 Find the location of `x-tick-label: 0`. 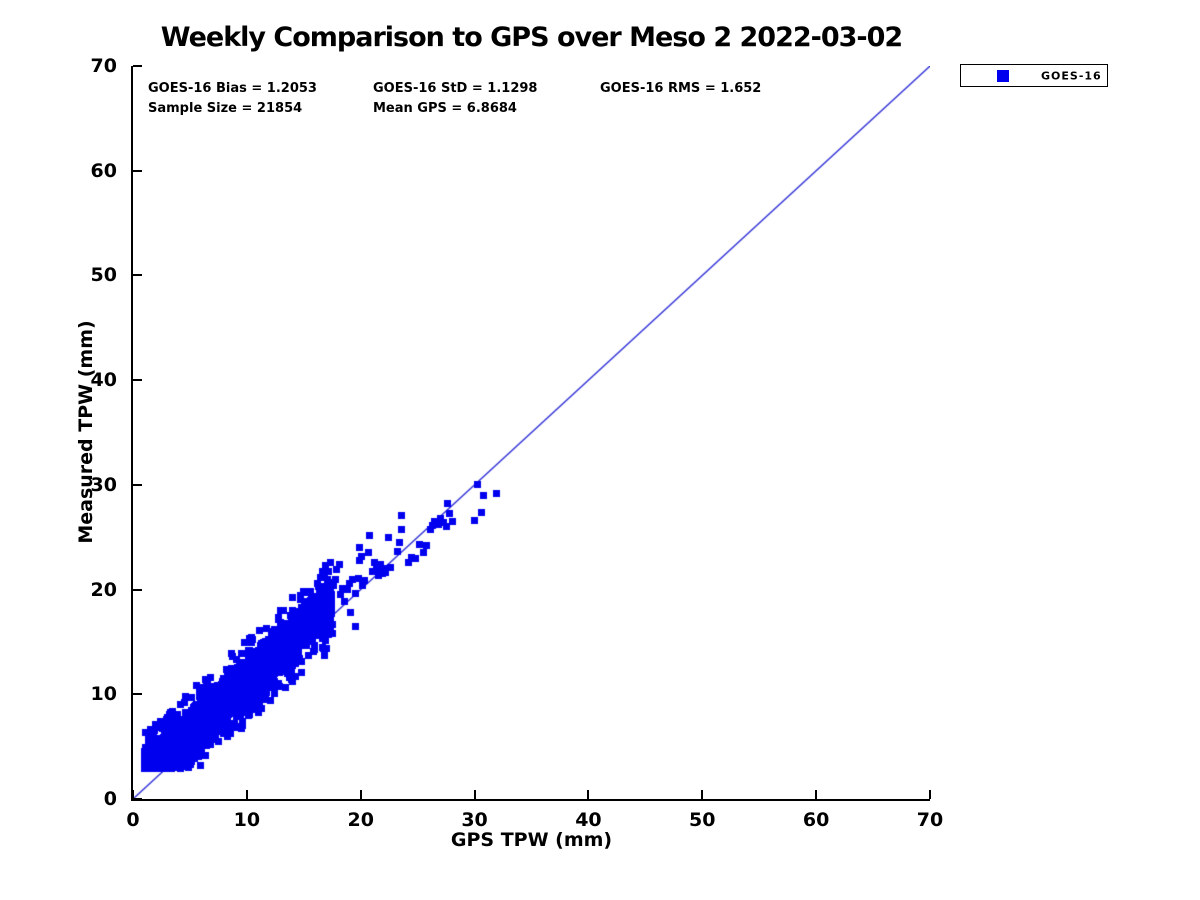

x-tick-label: 0 is located at coordinates (133, 820).